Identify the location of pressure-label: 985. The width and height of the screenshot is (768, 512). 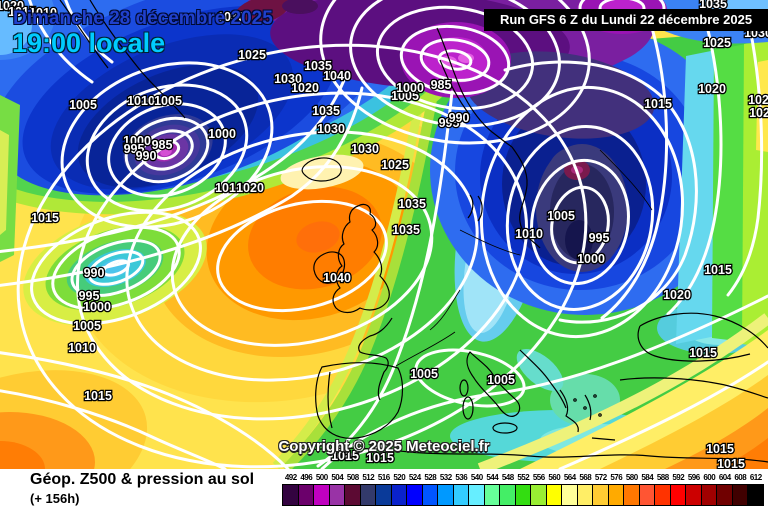
(162, 145).